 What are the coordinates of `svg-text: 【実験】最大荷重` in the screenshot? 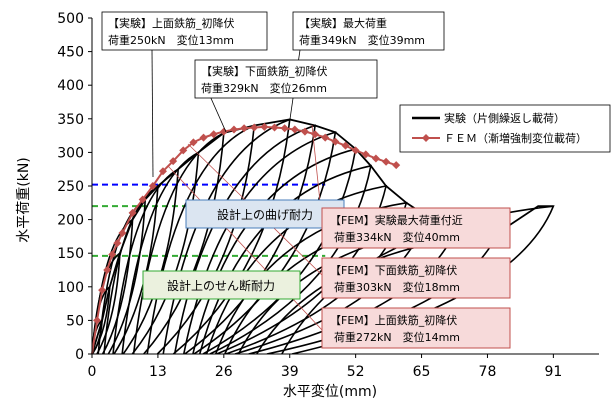 It's located at (343, 23).